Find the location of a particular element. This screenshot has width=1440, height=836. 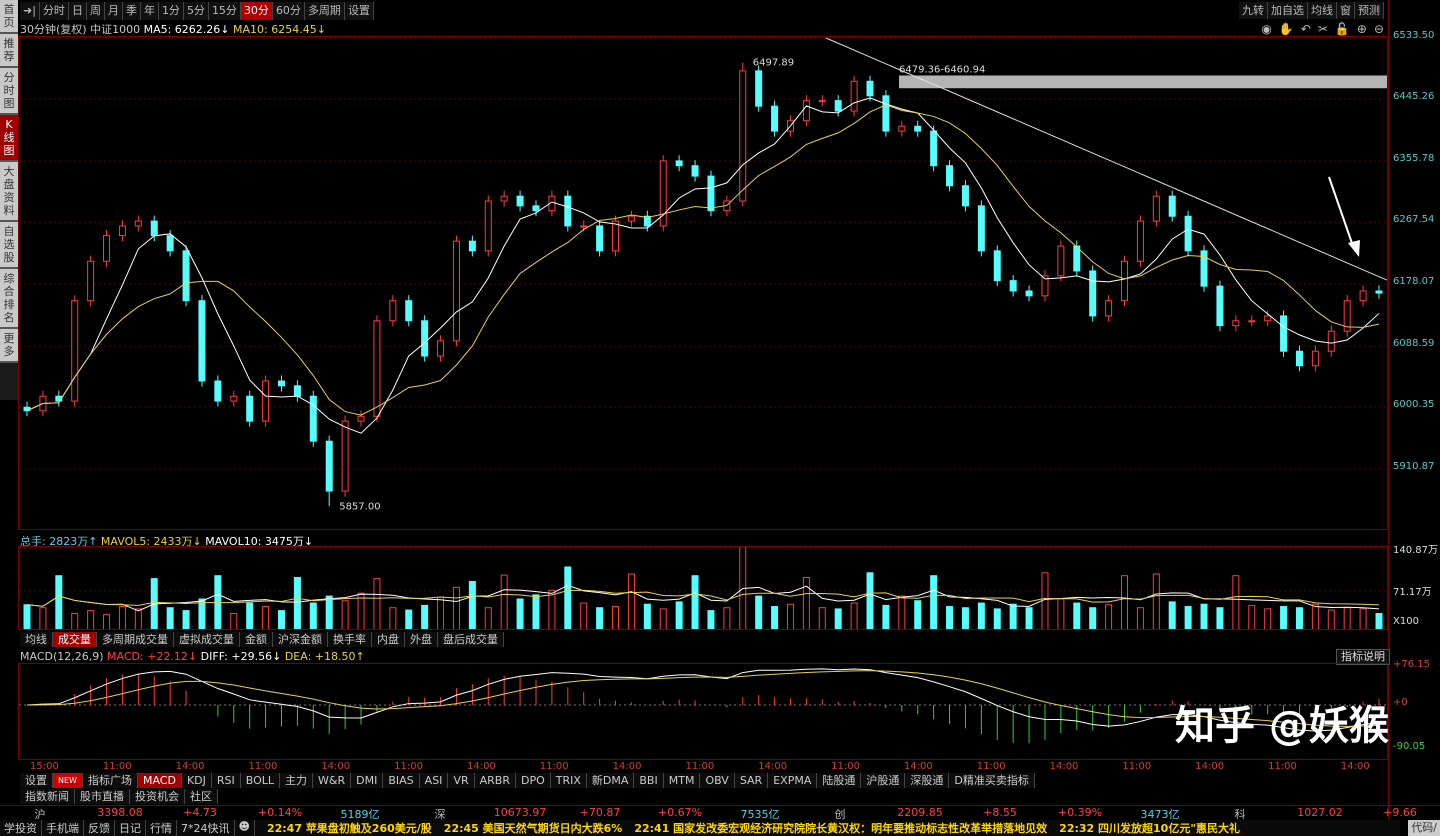

toolbar-button-2: 均线 is located at coordinates (1322, 10).